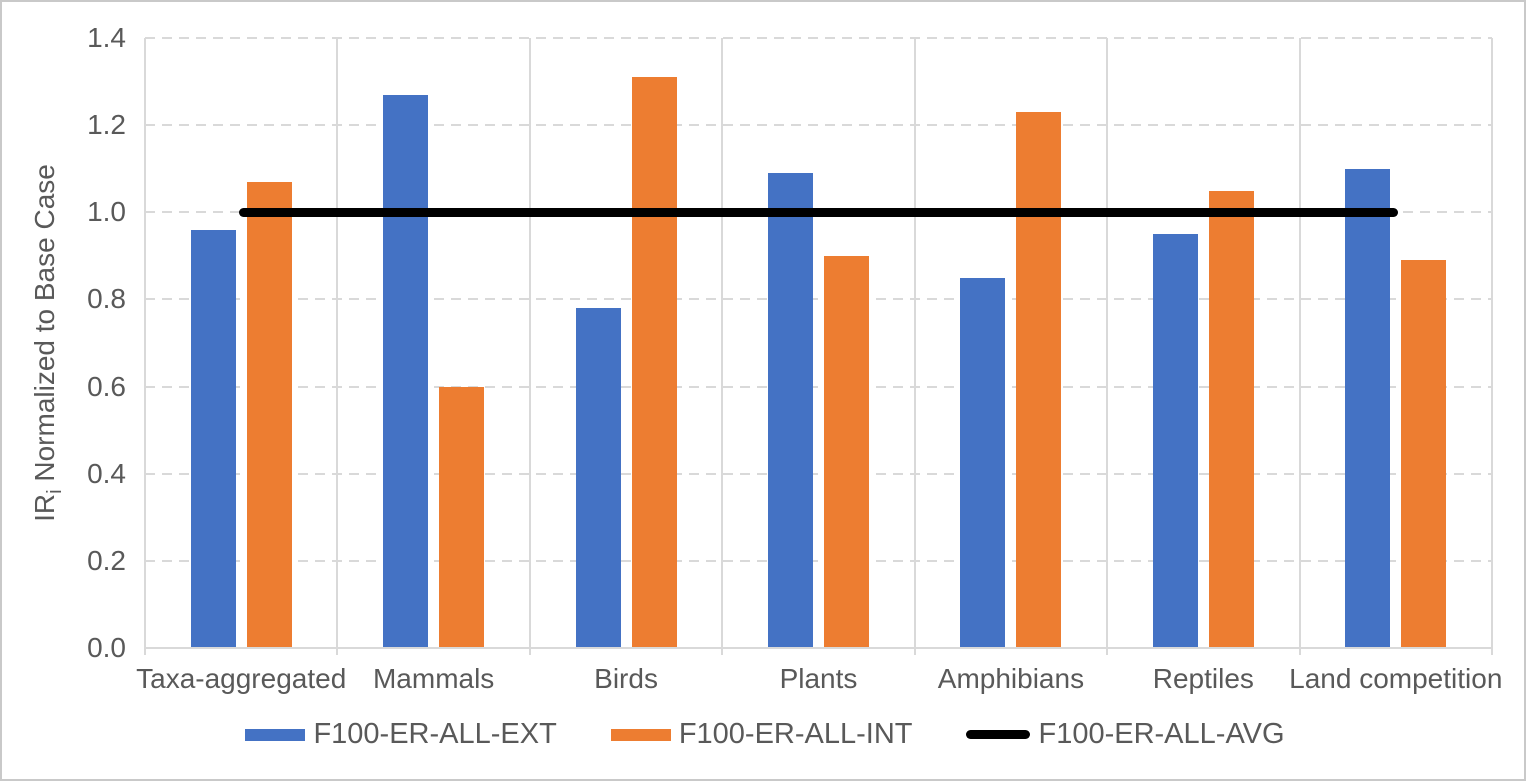 The image size is (1526, 781). I want to click on bar-F100-ER-ALL-INT-Land competition, so click(1424, 453).